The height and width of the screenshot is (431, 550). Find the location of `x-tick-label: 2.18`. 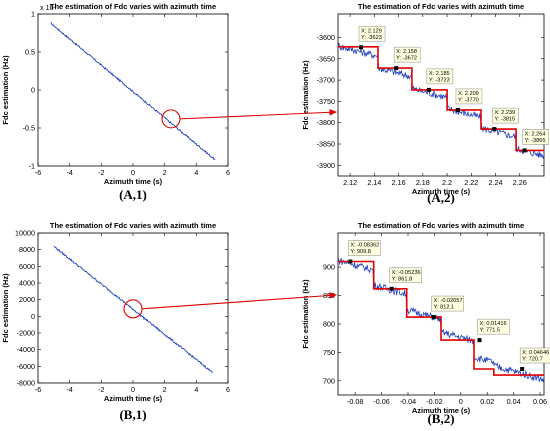

x-tick-label: 2.18 is located at coordinates (423, 182).